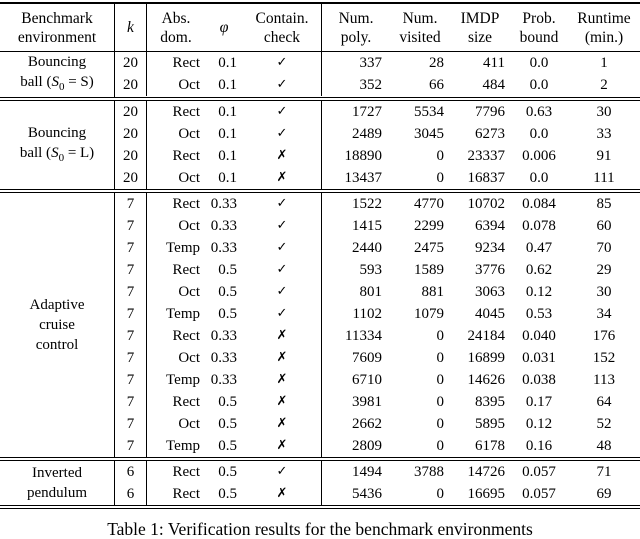 This screenshot has width=640, height=539. I want to click on cell-imdp: 8395, so click(490, 402).